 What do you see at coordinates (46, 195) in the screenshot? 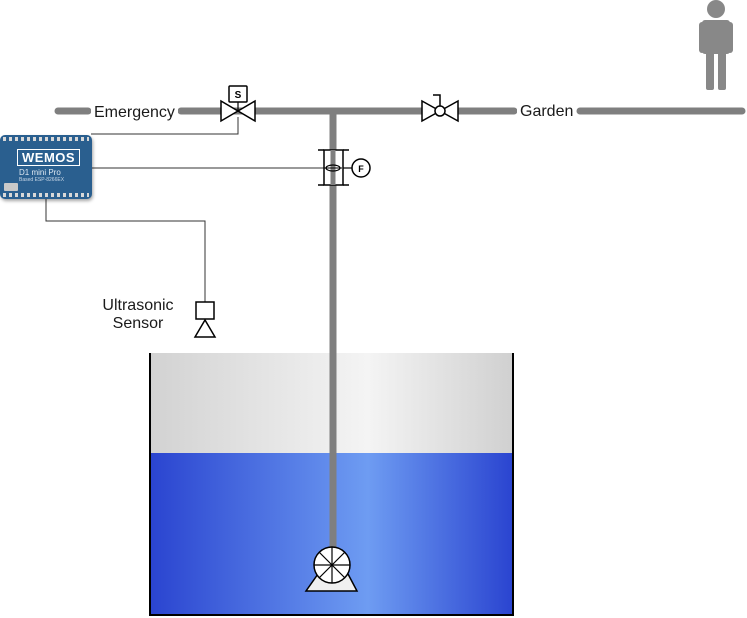
I see `board-pin-header-bottom` at bounding box center [46, 195].